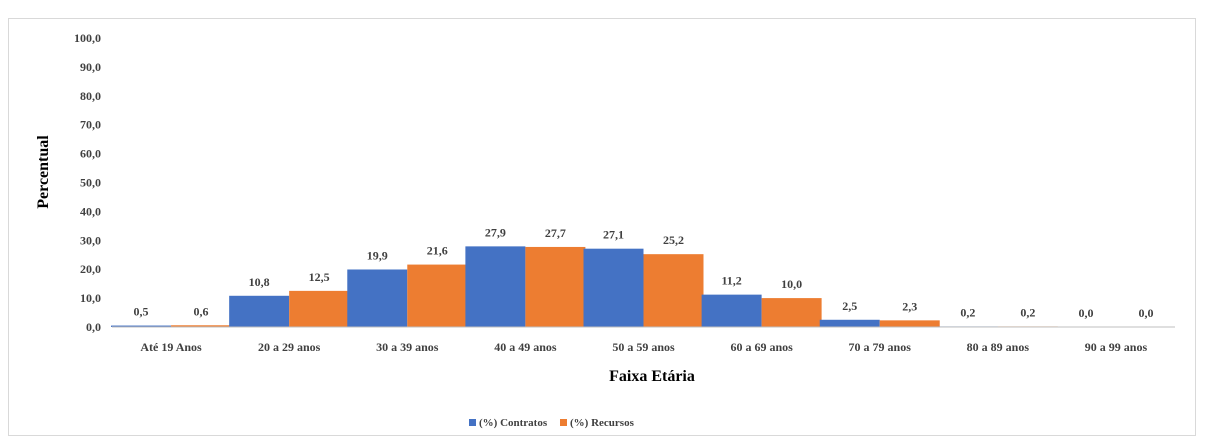 This screenshot has width=1205, height=442. Describe the element at coordinates (652, 376) in the screenshot. I see `x-axis-title: Faixa Etária` at that location.